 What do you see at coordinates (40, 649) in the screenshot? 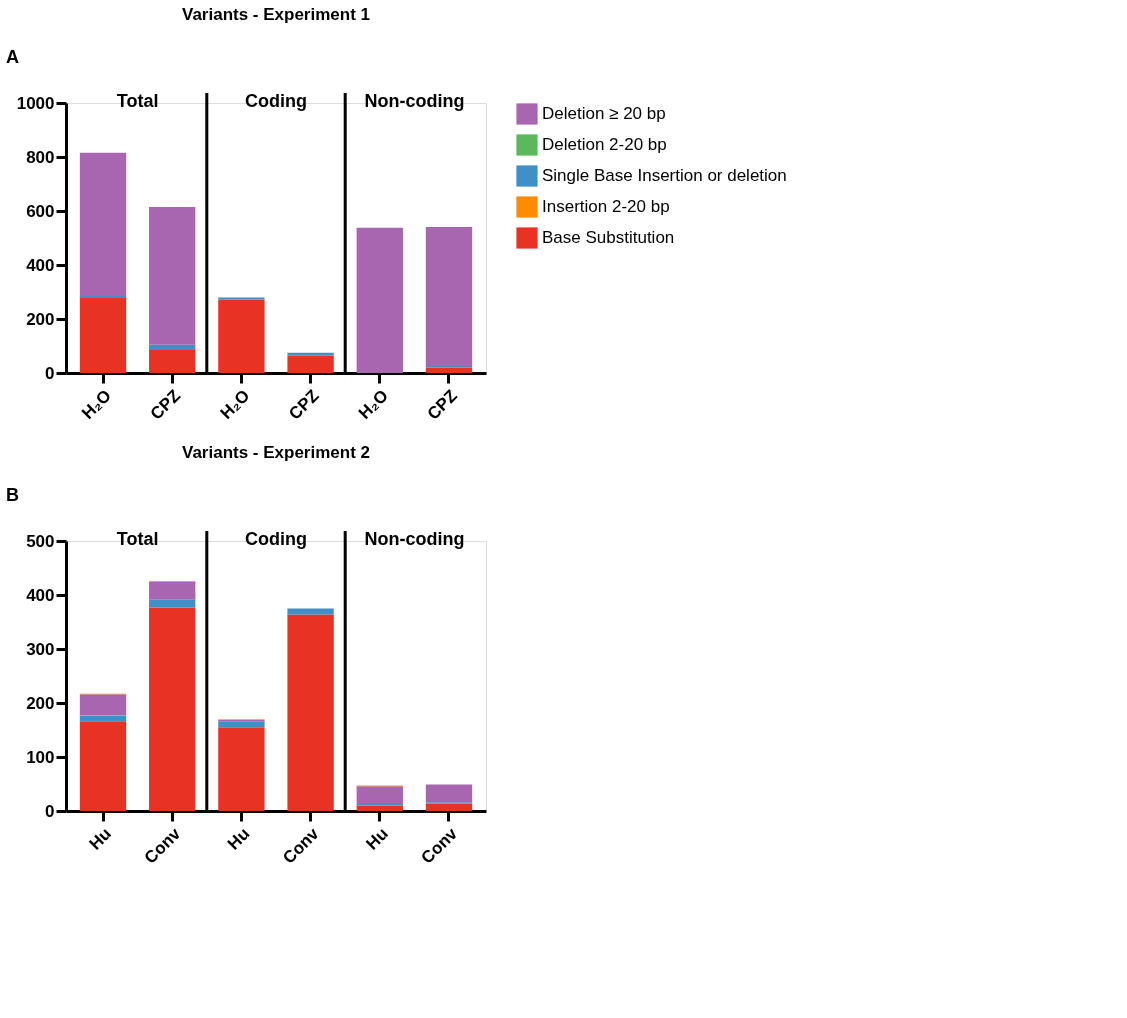
I see `y-tick-label: 300` at bounding box center [40, 649].